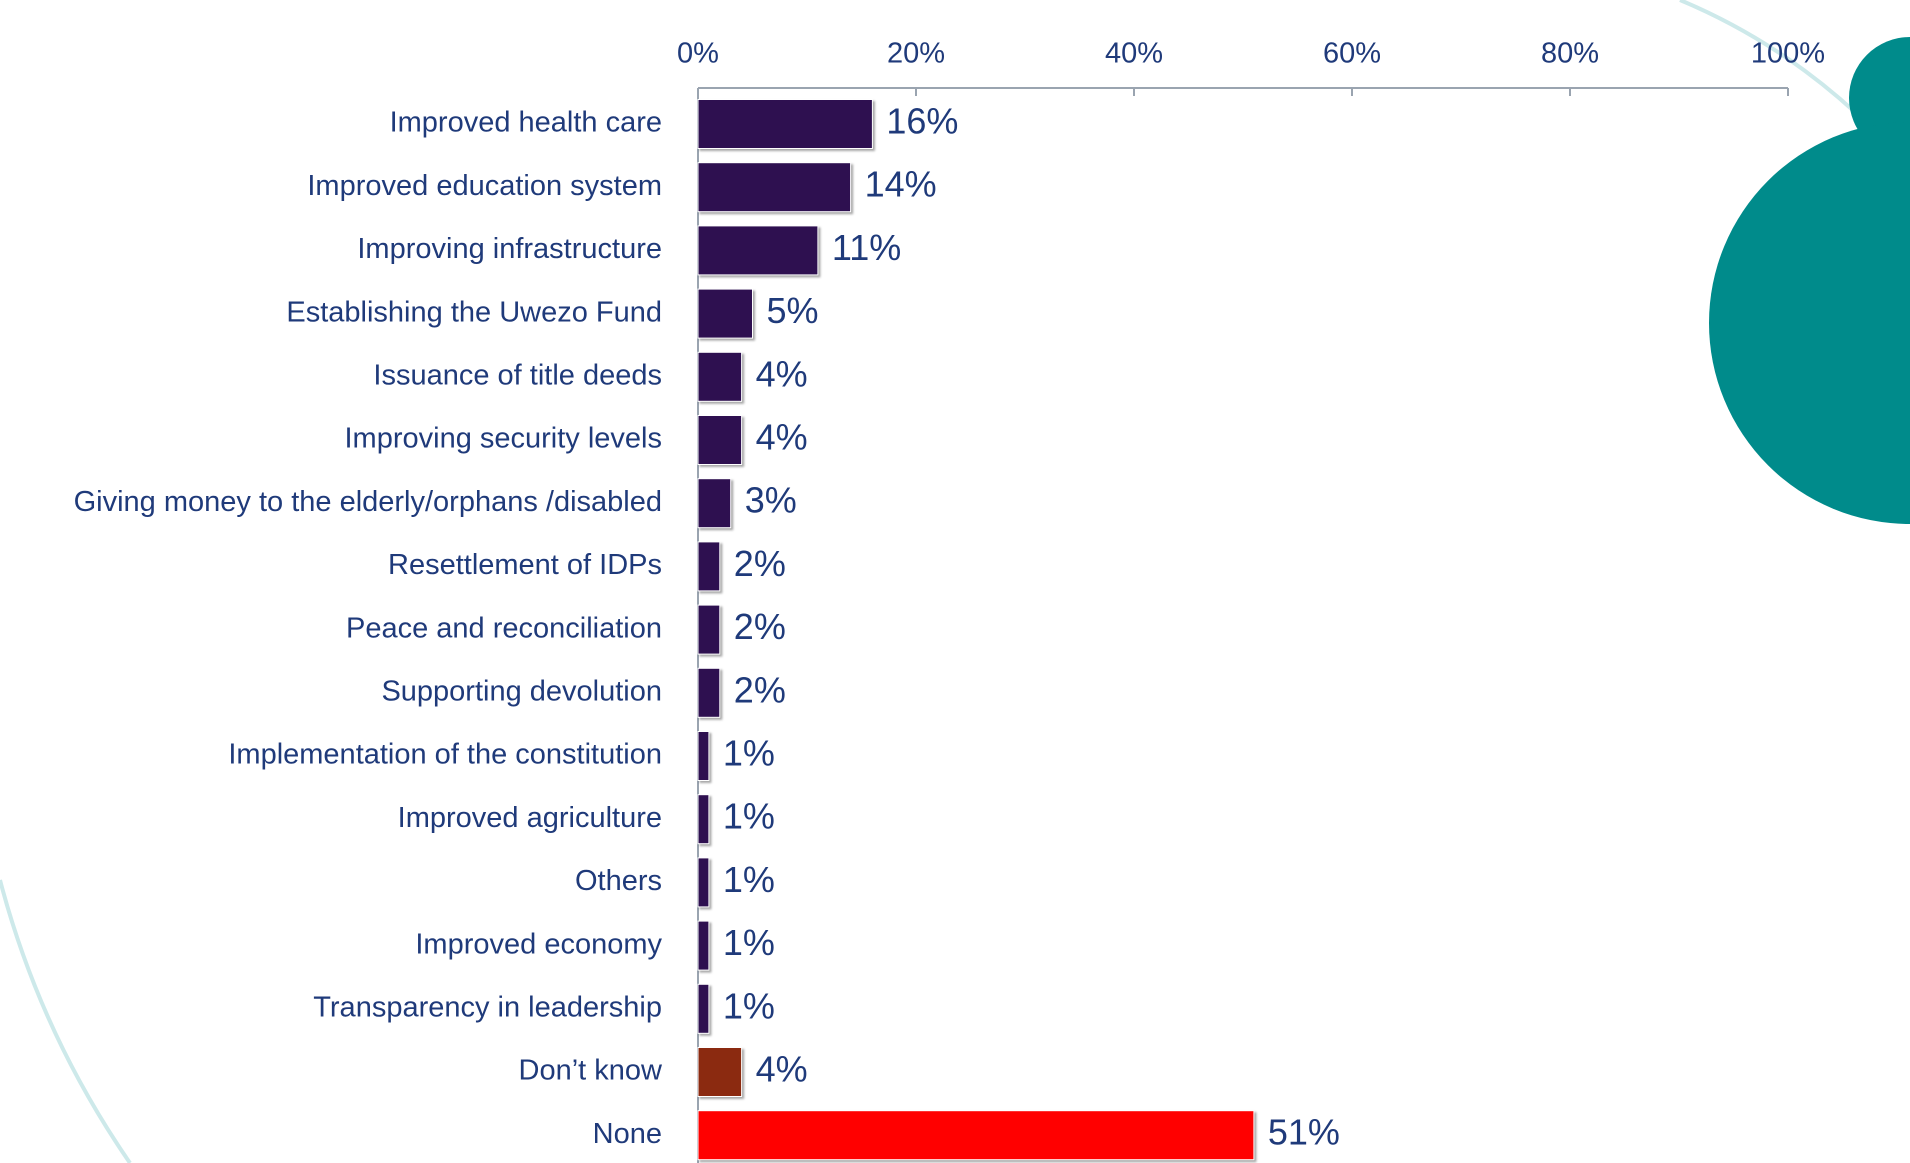  Describe the element at coordinates (504, 439) in the screenshot. I see `category-label: Improving security levels` at that location.